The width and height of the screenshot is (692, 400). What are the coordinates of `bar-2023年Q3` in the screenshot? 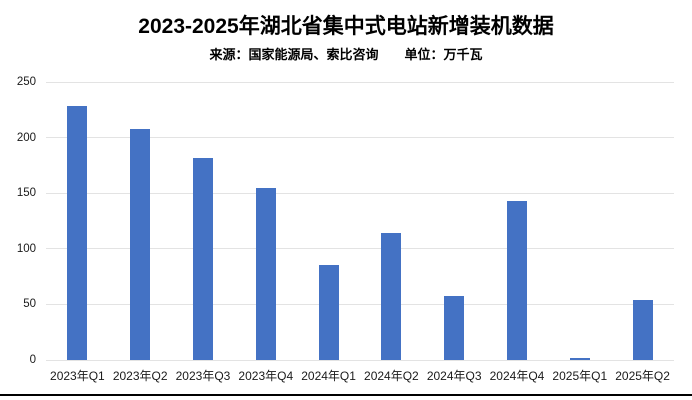 It's located at (203, 258).